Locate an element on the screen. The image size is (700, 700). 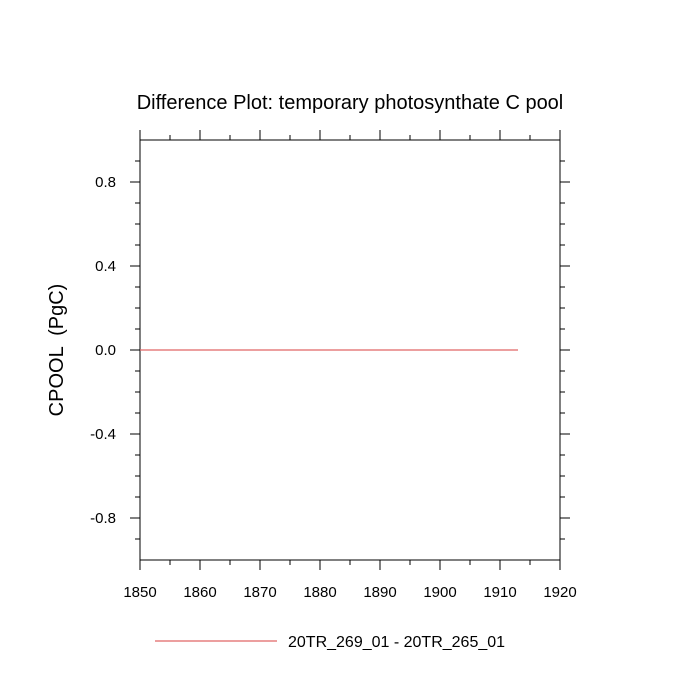
x-tick-label: 1880 is located at coordinates (319, 592).